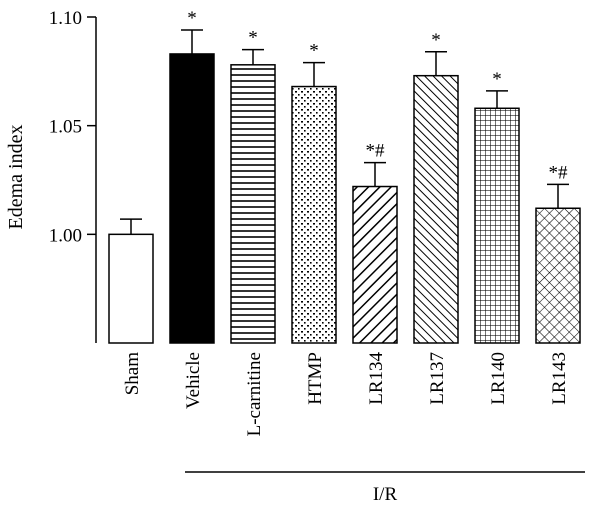 The width and height of the screenshot is (600, 512). I want to click on y-ticks: 1.00 1.05 1.10, so click(72, 127).